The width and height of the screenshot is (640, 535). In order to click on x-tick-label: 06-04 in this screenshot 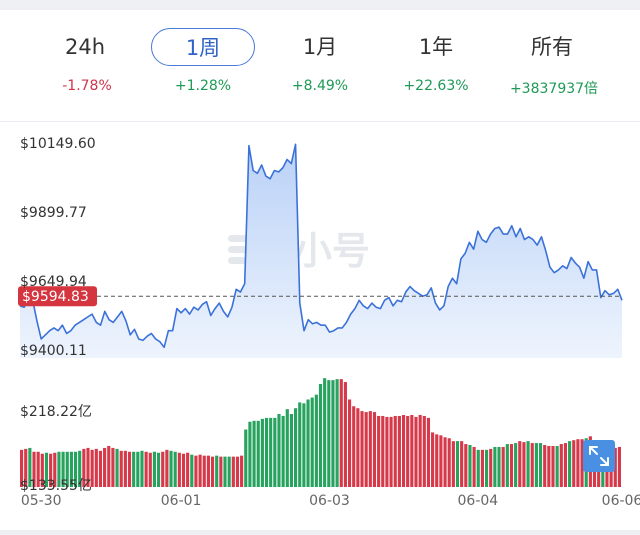, I will do `click(478, 501)`.